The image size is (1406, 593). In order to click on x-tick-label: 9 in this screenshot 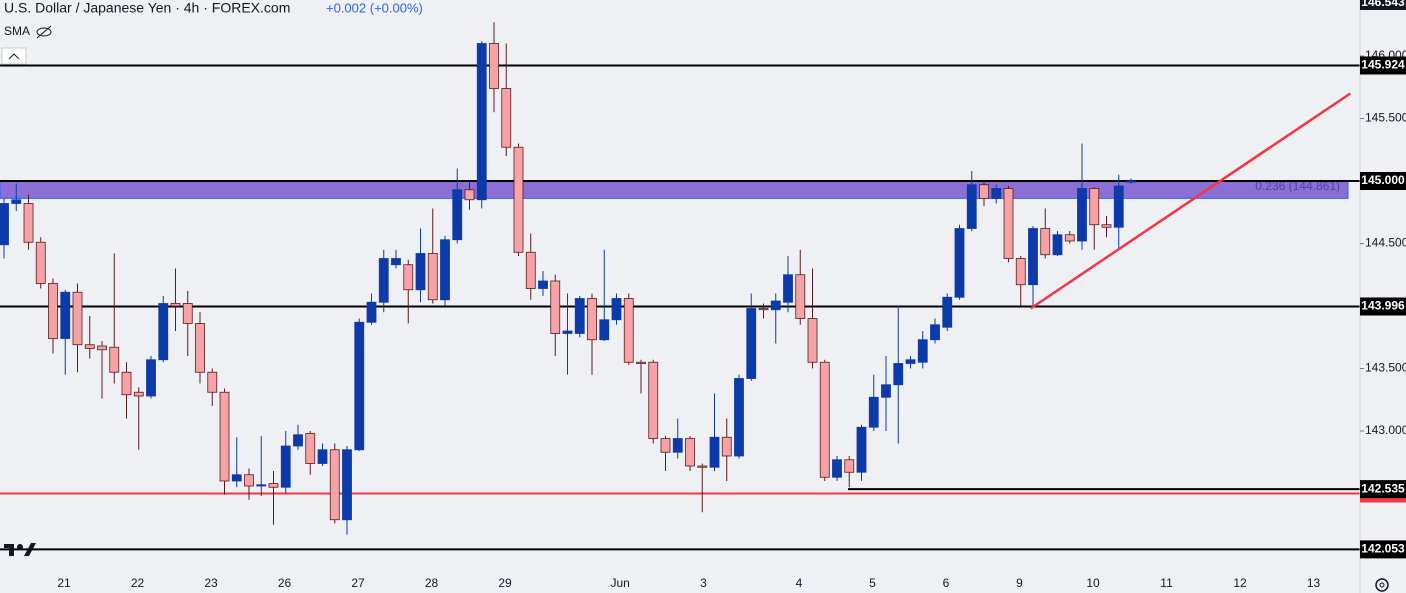, I will do `click(1019, 583)`.